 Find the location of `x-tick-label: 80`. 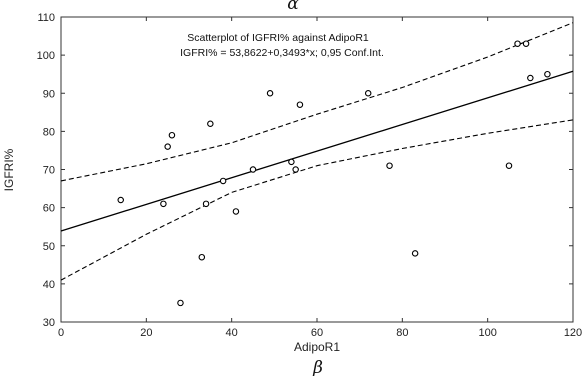

x-tick-label: 80 is located at coordinates (402, 333).